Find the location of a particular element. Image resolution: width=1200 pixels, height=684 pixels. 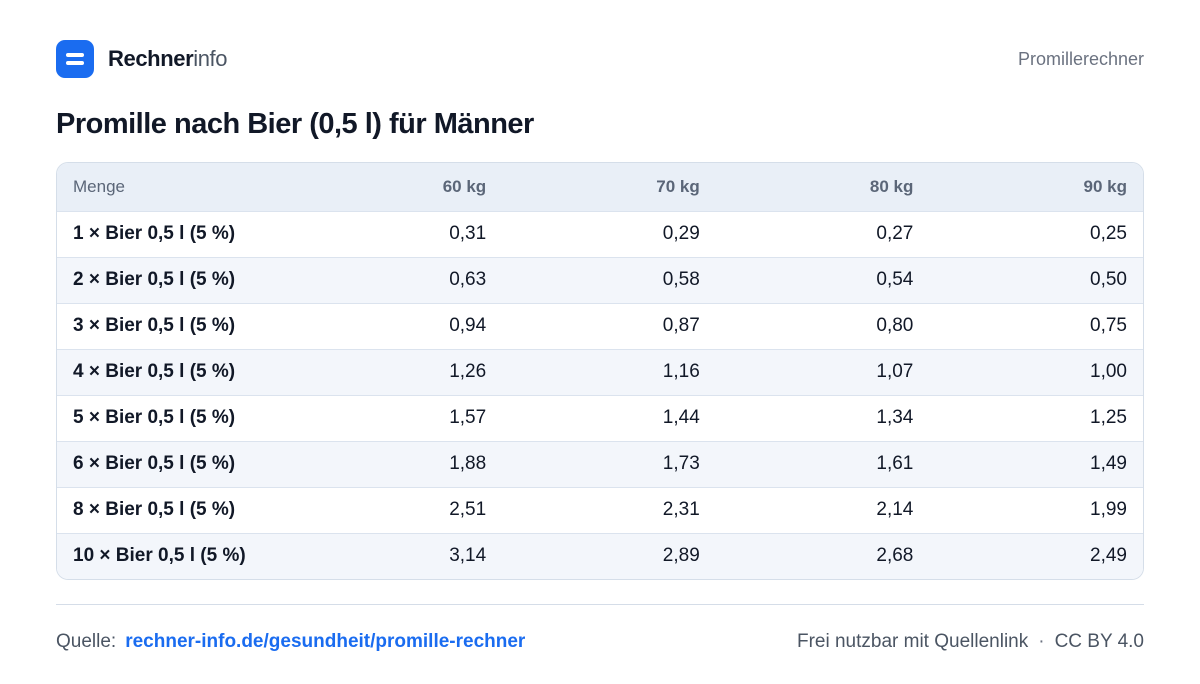

column-header-90kg: 90 kg is located at coordinates (1105, 186).